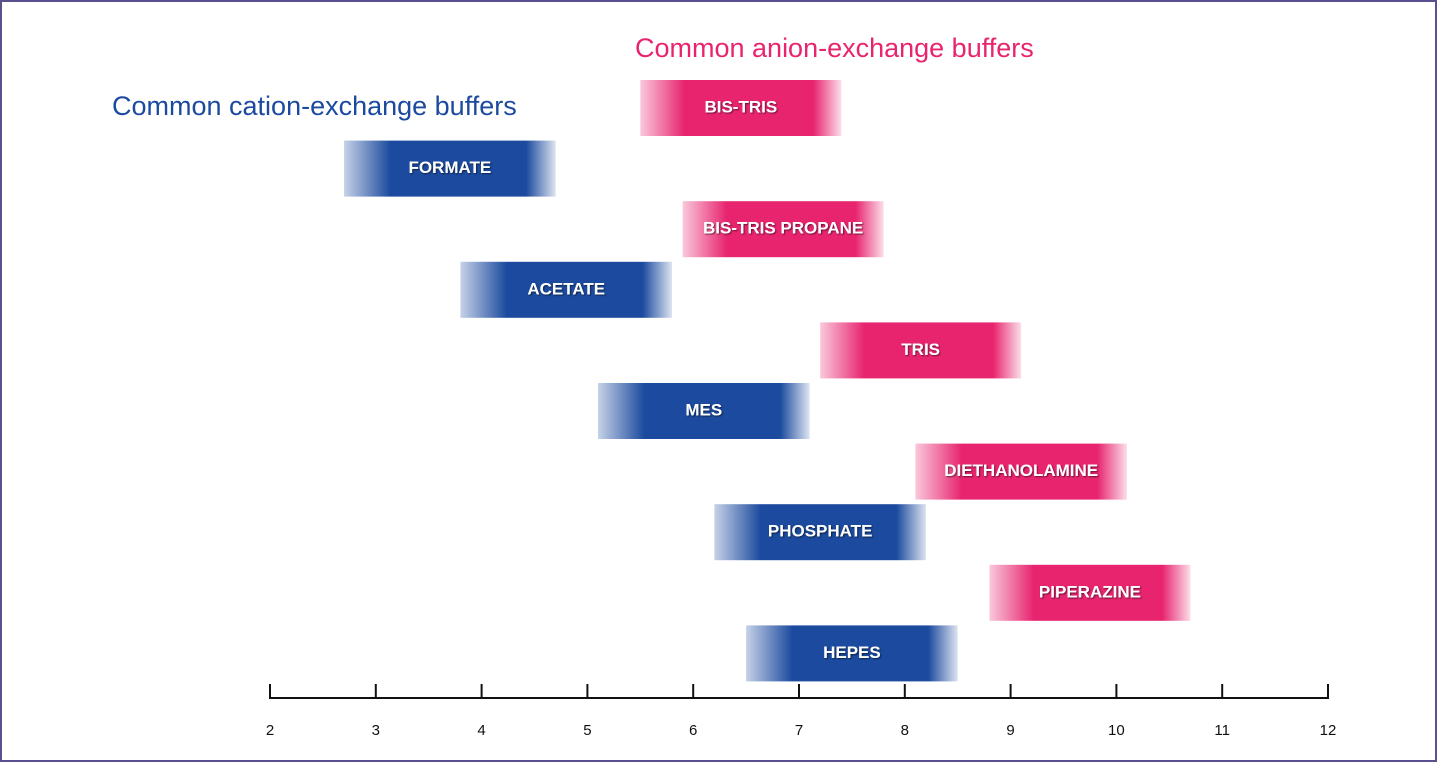 Image resolution: width=1437 pixels, height=762 pixels. What do you see at coordinates (693, 730) in the screenshot?
I see `x-tick-label: 6` at bounding box center [693, 730].